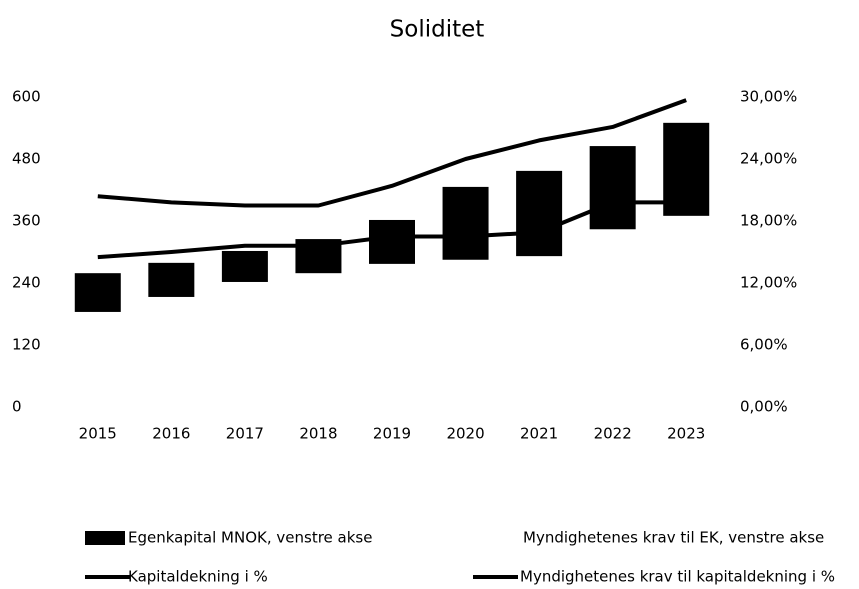  What do you see at coordinates (768, 97) in the screenshot?
I see `y2-tick-label: 30,00%` at bounding box center [768, 97].